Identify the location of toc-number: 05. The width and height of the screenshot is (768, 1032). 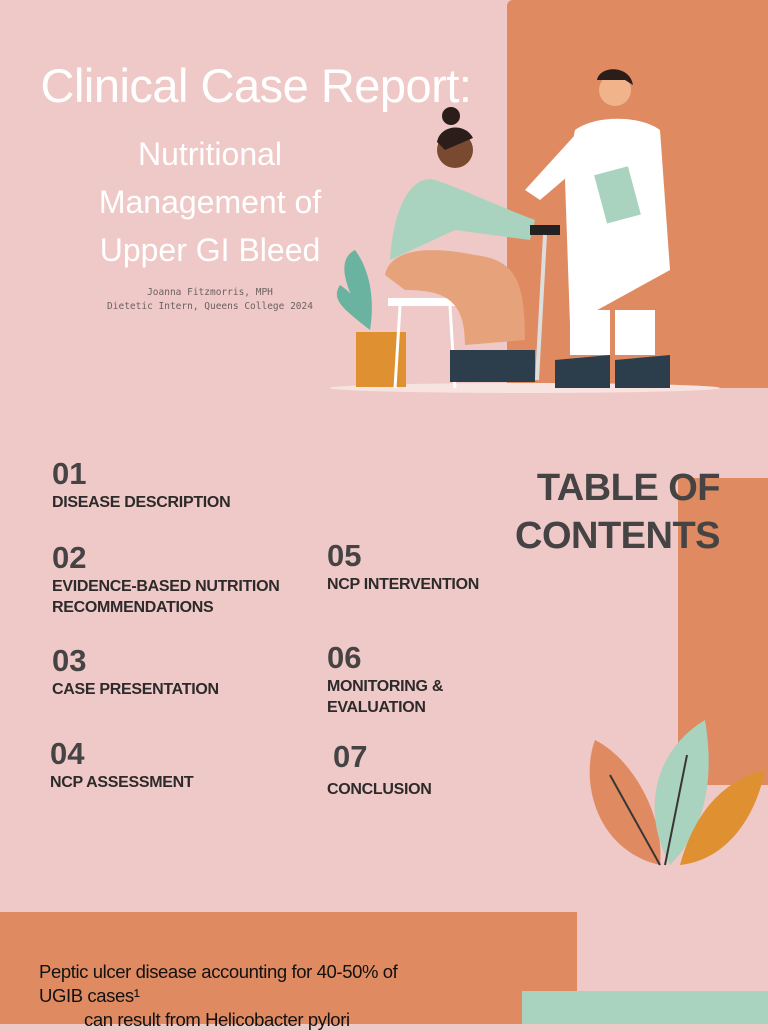
(344, 555).